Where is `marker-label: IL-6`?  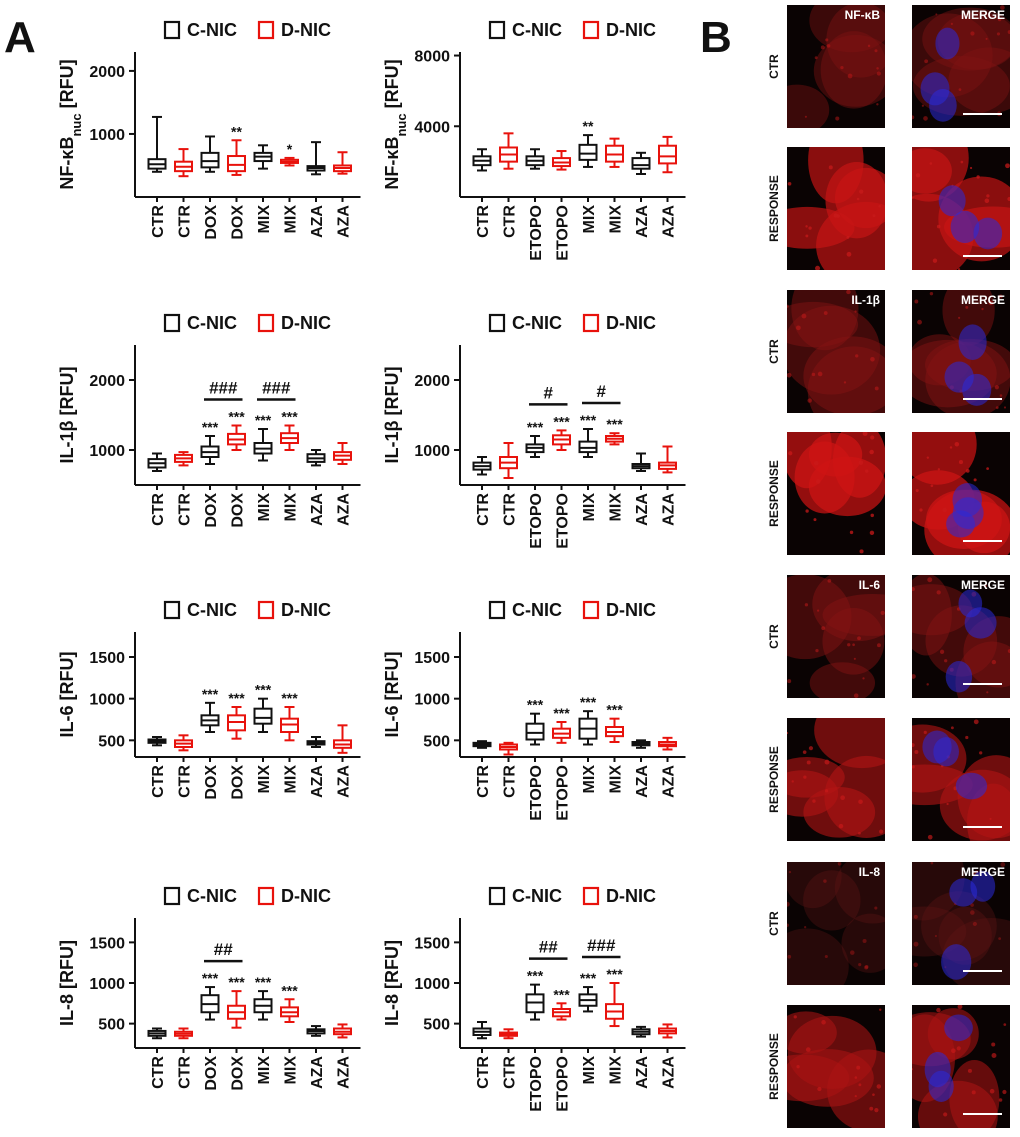 marker-label: IL-6 is located at coordinates (870, 585).